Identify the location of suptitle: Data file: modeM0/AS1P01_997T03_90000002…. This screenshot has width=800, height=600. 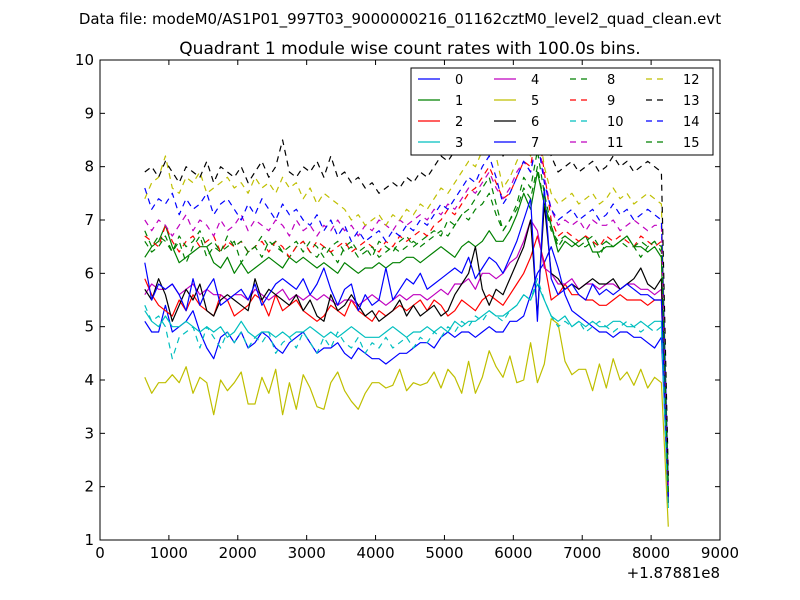
(400, 19).